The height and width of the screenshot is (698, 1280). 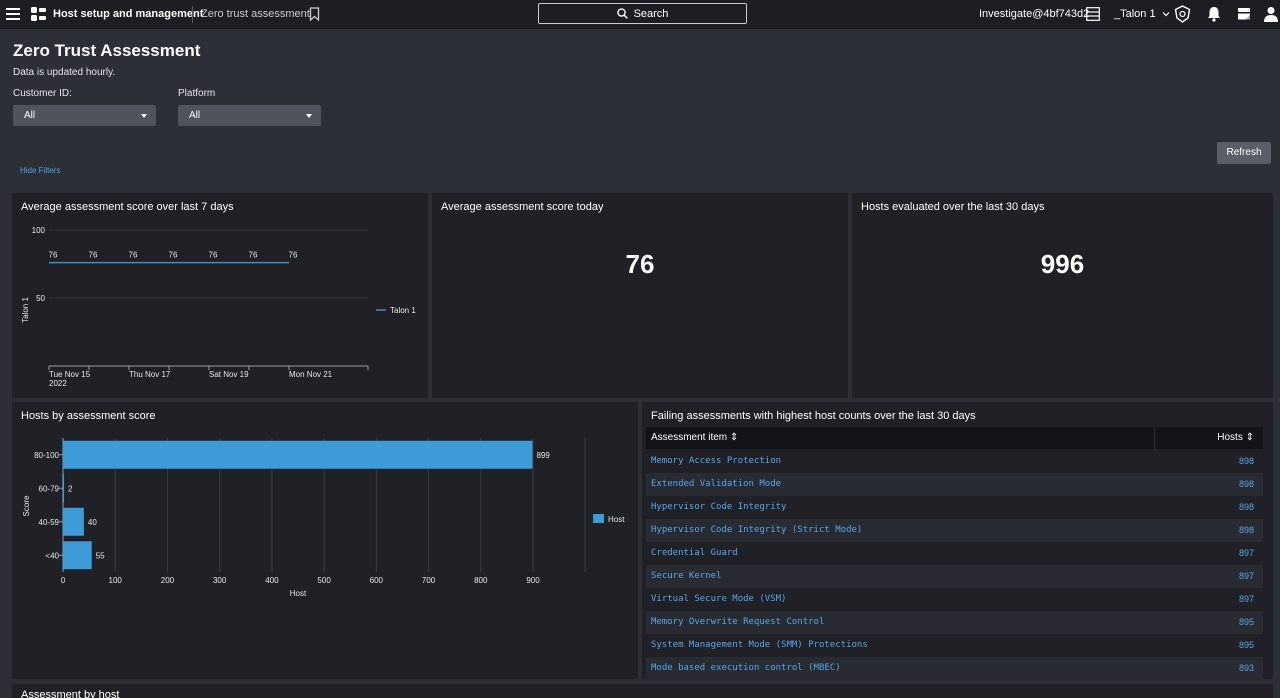 What do you see at coordinates (686, 576) in the screenshot?
I see `assessment-item-link: Secure Kernel` at bounding box center [686, 576].